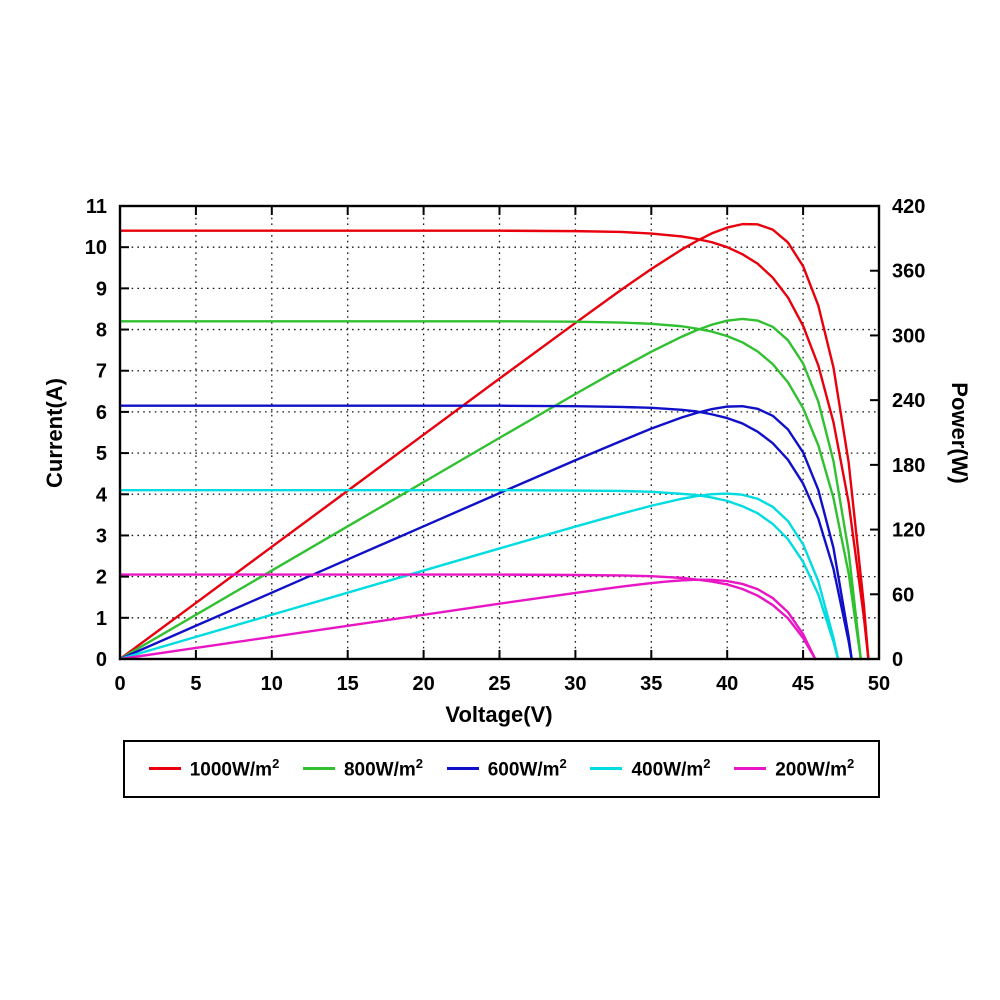  Describe the element at coordinates (348, 684) in the screenshot. I see `x-tick-label: 15` at that location.